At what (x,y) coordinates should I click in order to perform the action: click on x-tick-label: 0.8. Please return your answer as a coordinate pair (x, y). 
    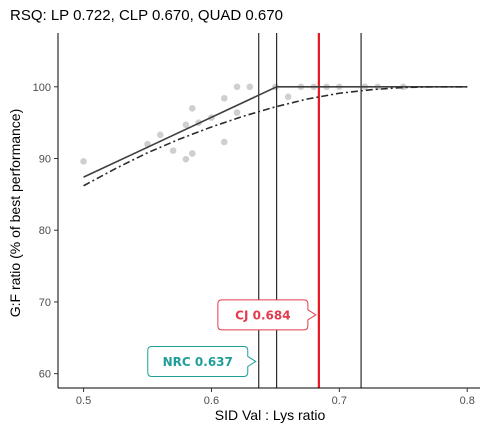
    Looking at the image, I should click on (467, 401).